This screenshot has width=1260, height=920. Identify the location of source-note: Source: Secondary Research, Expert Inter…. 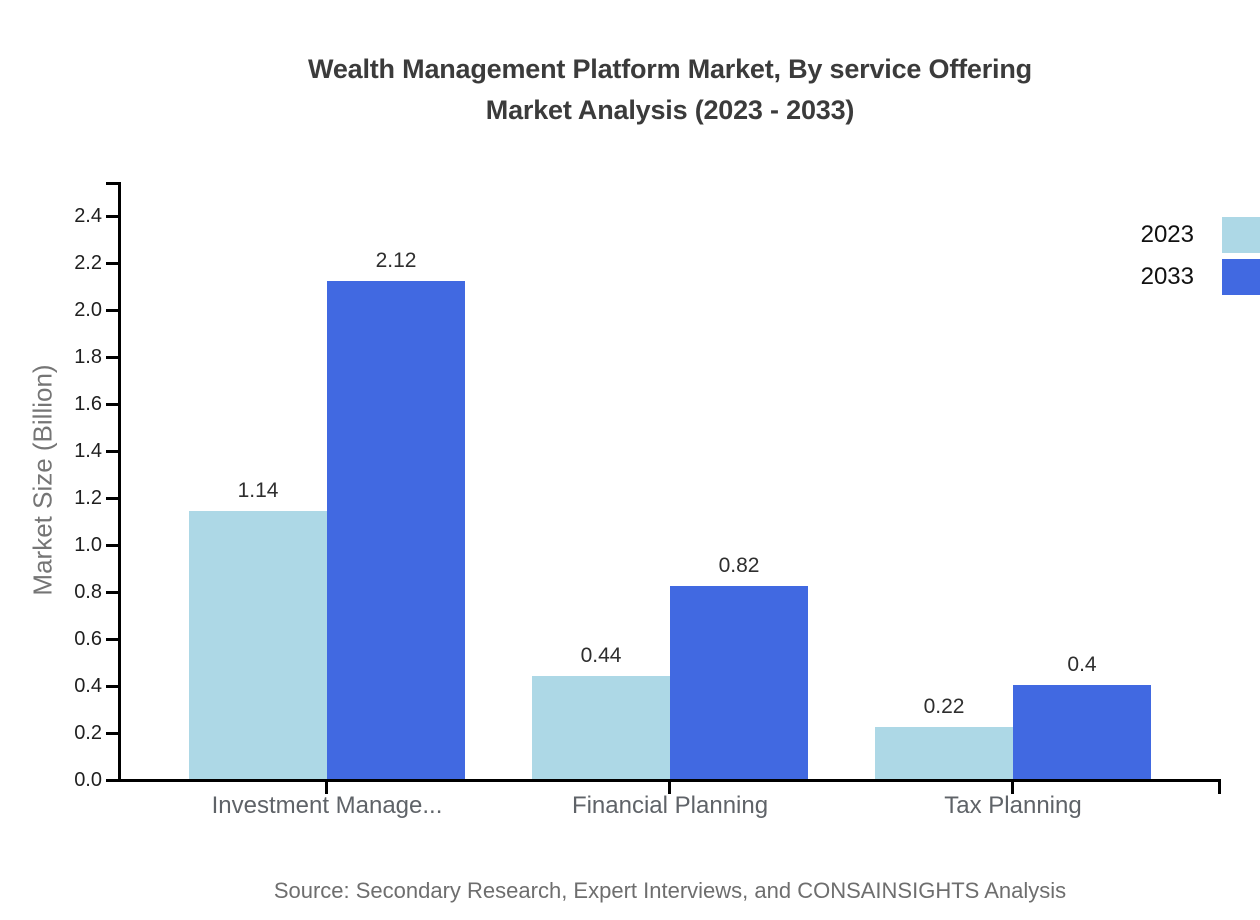
(670, 890).